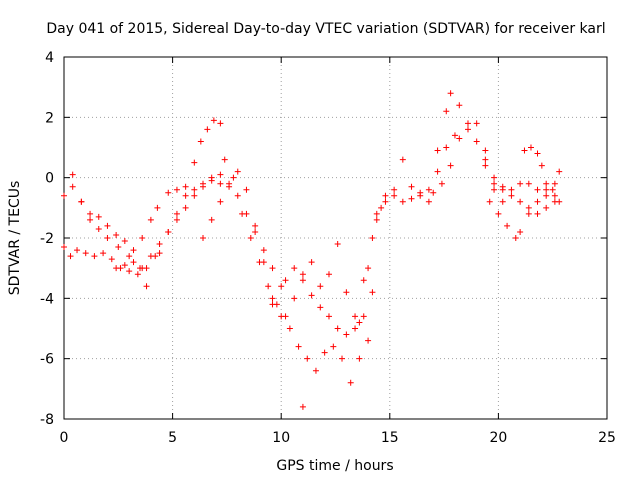  What do you see at coordinates (64, 438) in the screenshot?
I see `x-tick-label: 0` at bounding box center [64, 438].